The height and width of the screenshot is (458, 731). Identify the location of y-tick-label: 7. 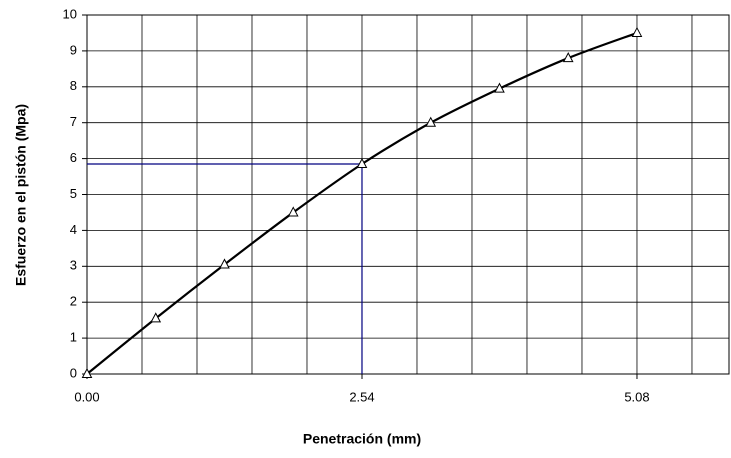
(73, 121).